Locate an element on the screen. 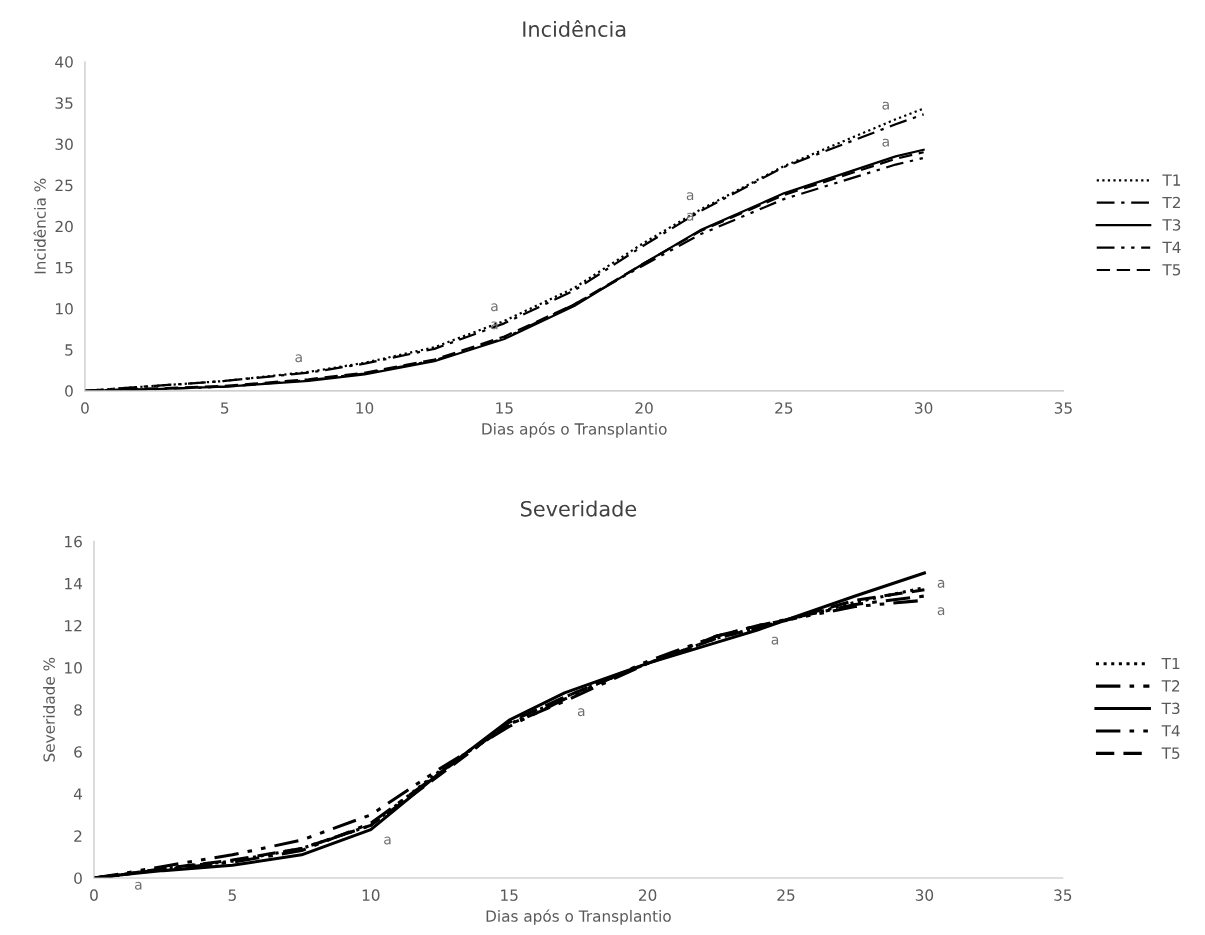  y-tick-label: 8 is located at coordinates (78, 710).